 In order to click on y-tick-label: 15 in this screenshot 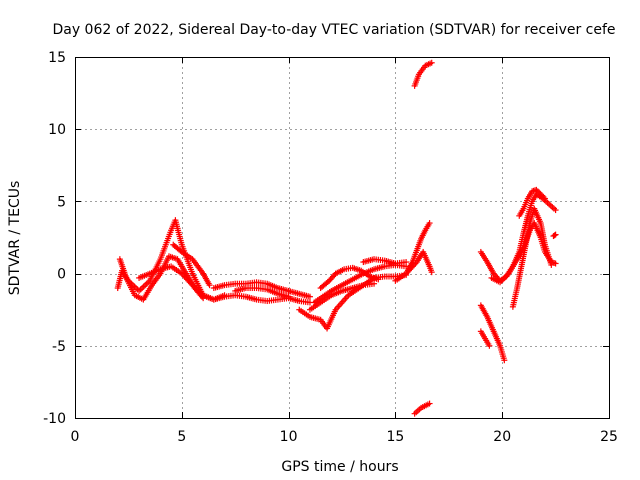, I will do `click(57, 58)`.